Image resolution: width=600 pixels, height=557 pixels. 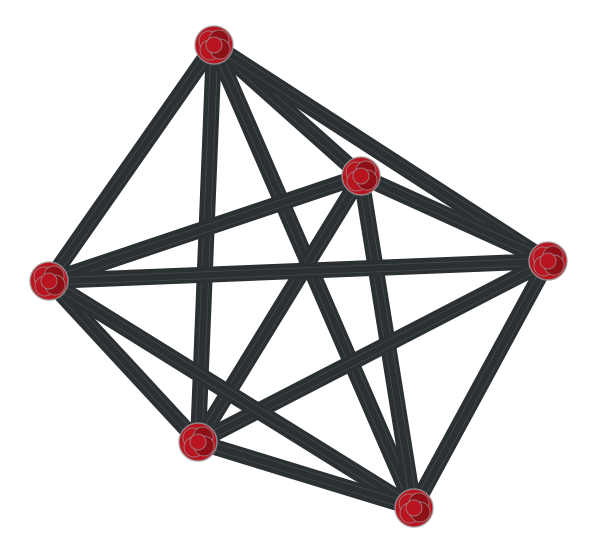 I want to click on node-top, so click(x=214, y=45).